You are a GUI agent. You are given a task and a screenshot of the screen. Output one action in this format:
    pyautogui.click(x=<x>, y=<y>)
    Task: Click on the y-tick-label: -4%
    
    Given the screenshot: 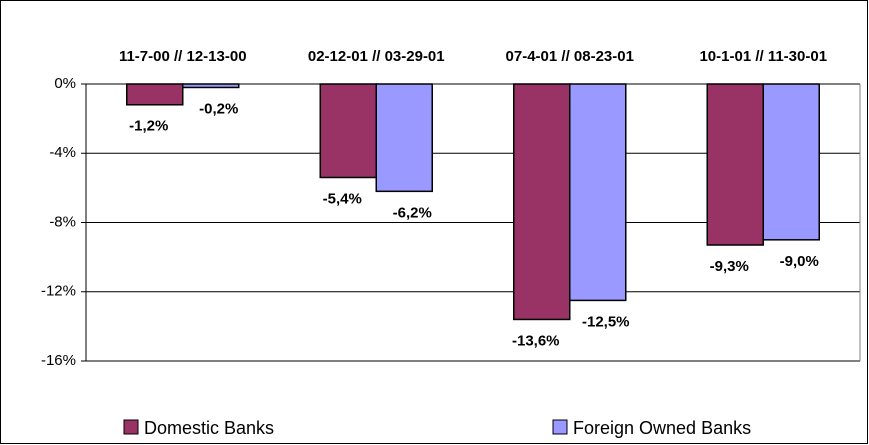 What is the action you would take?
    pyautogui.click(x=62, y=152)
    